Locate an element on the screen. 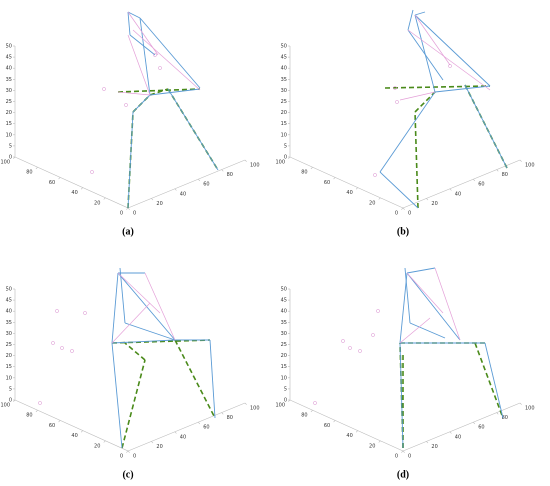 The height and width of the screenshot is (486, 550). x-tick-label: 80 is located at coordinates (304, 173).